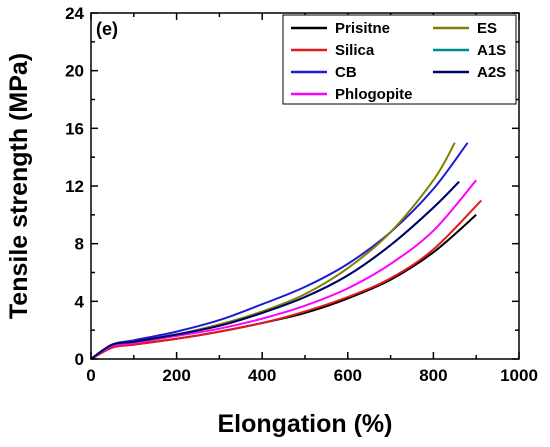 The height and width of the screenshot is (447, 550). I want to click on legend-label-a2s: A2S, so click(491, 72).